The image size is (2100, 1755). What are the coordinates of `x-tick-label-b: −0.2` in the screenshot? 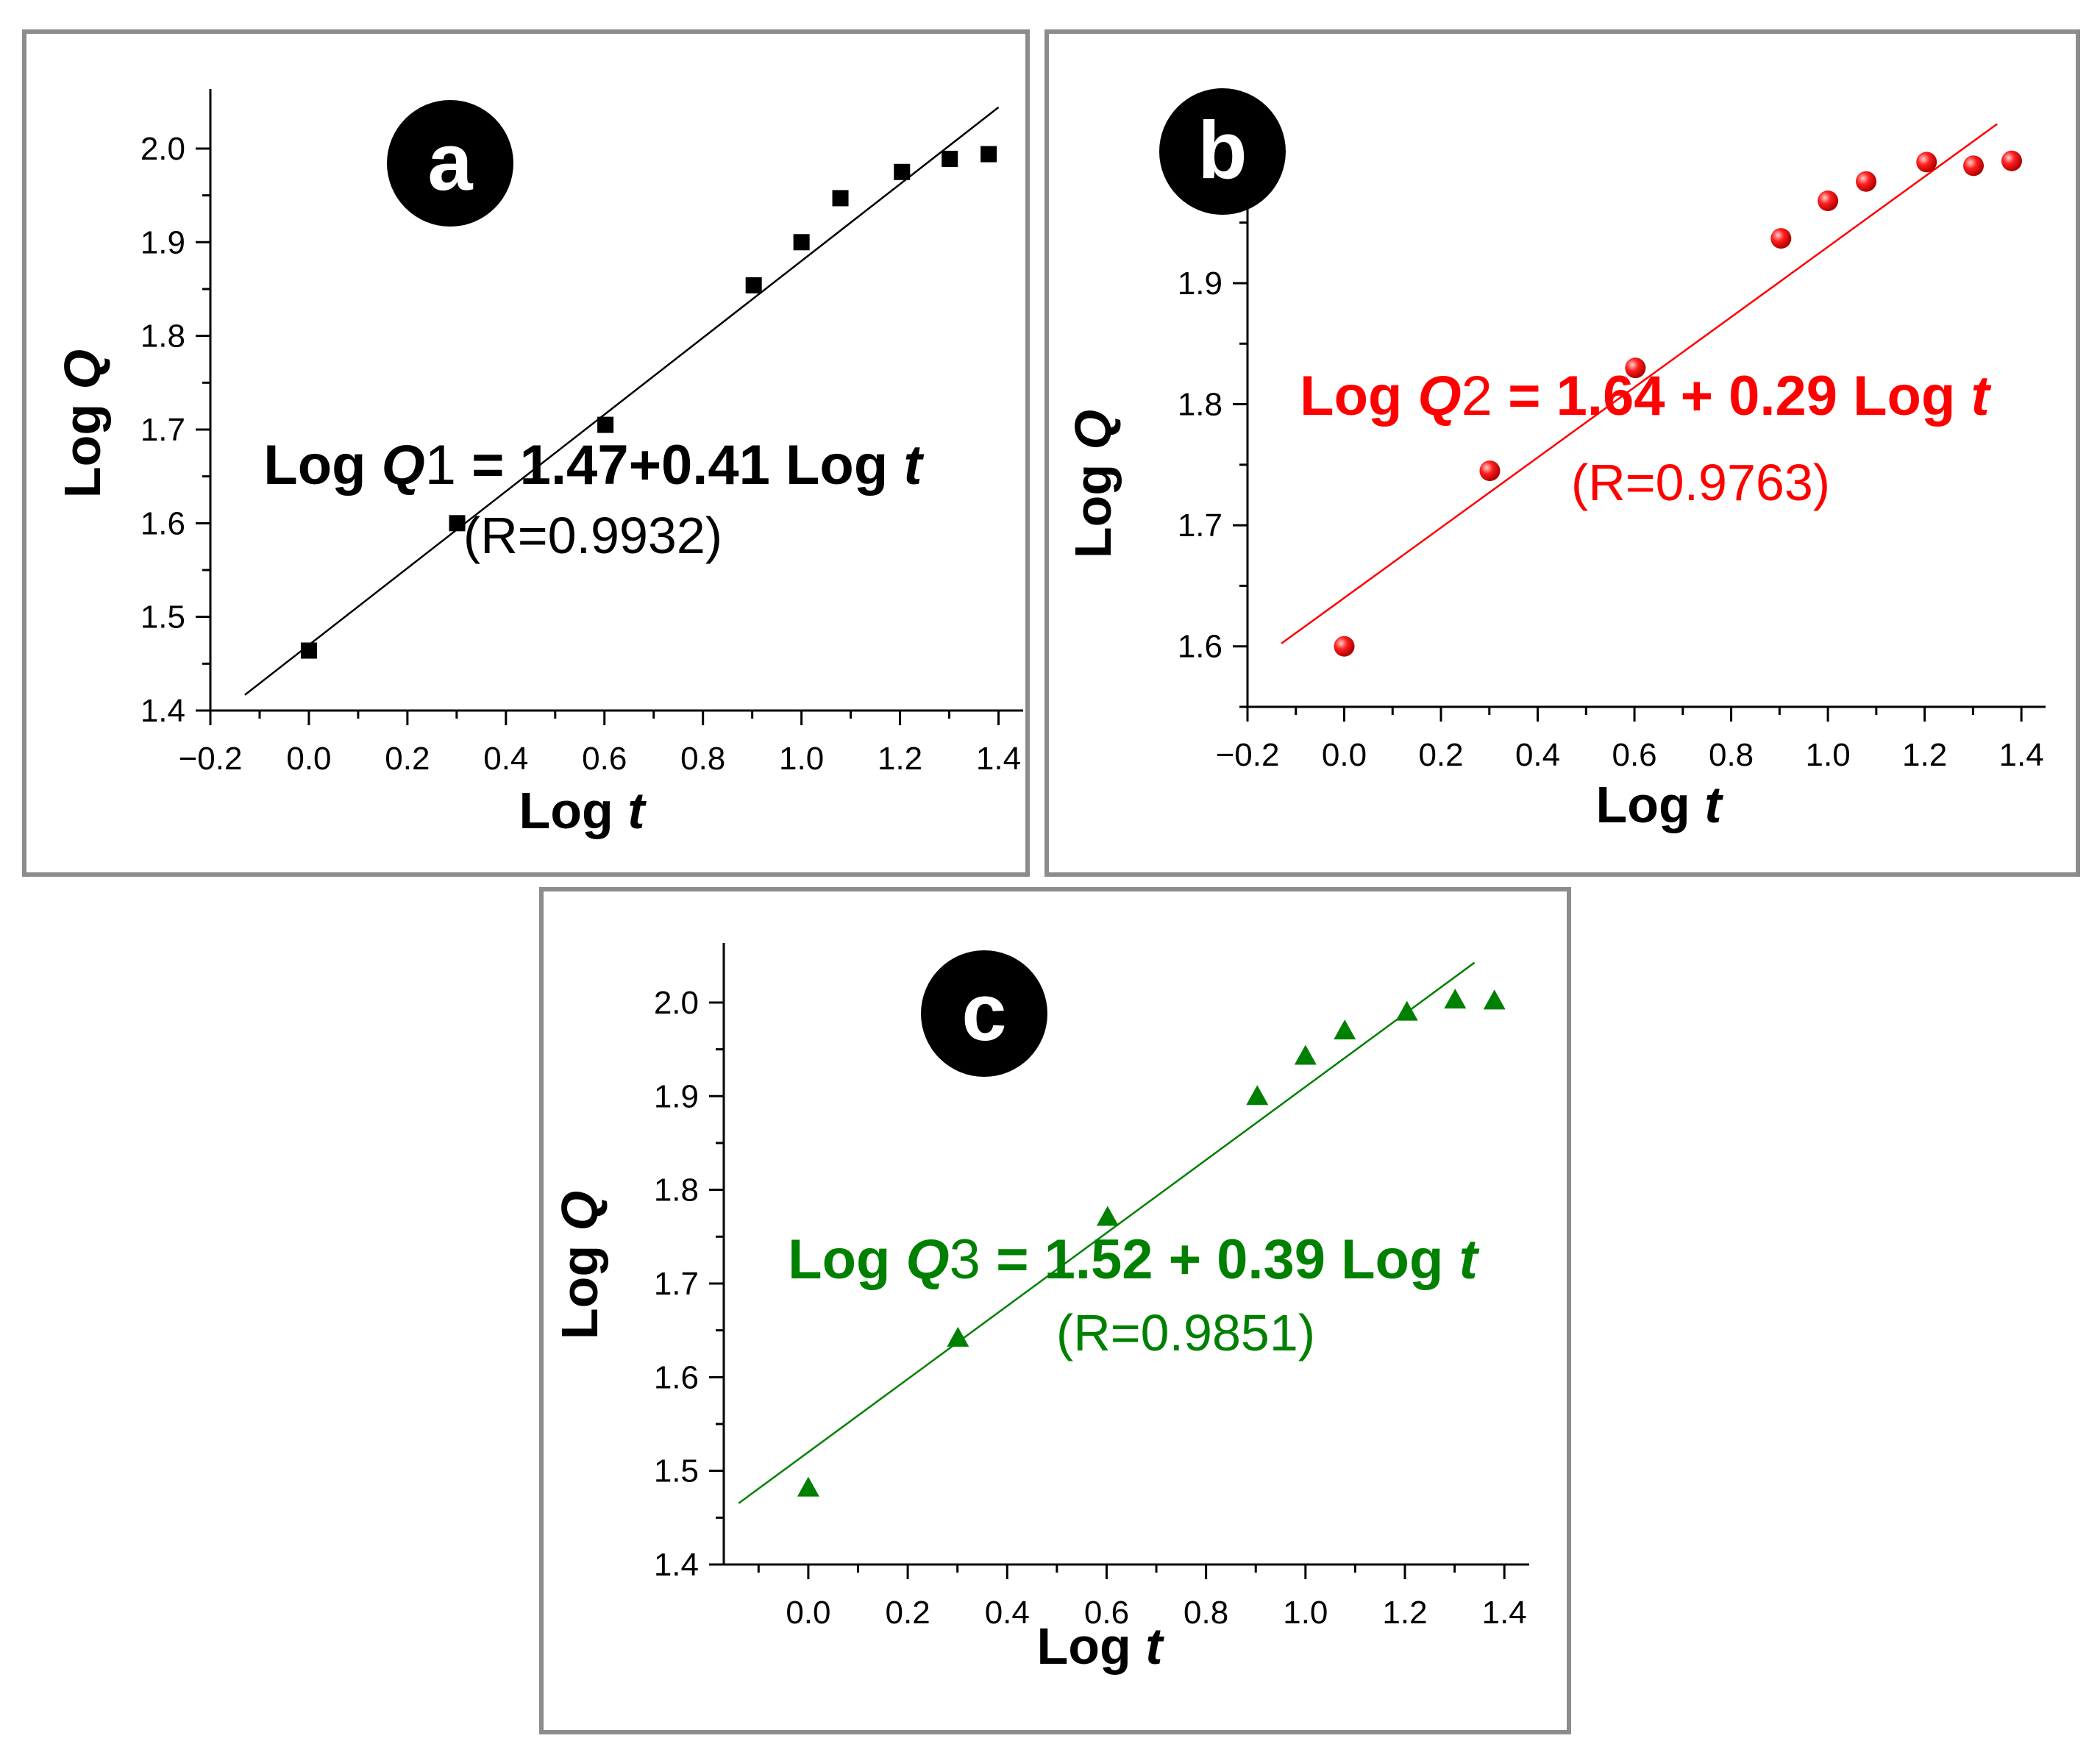 It's located at (1248, 755).